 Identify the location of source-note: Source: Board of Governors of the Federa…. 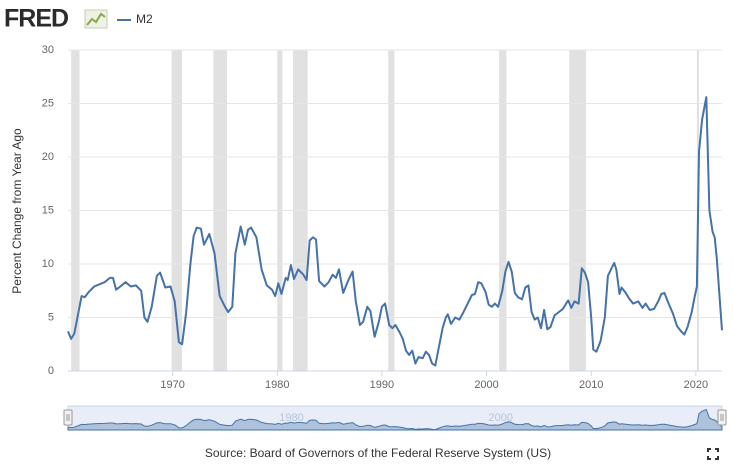
(378, 453).